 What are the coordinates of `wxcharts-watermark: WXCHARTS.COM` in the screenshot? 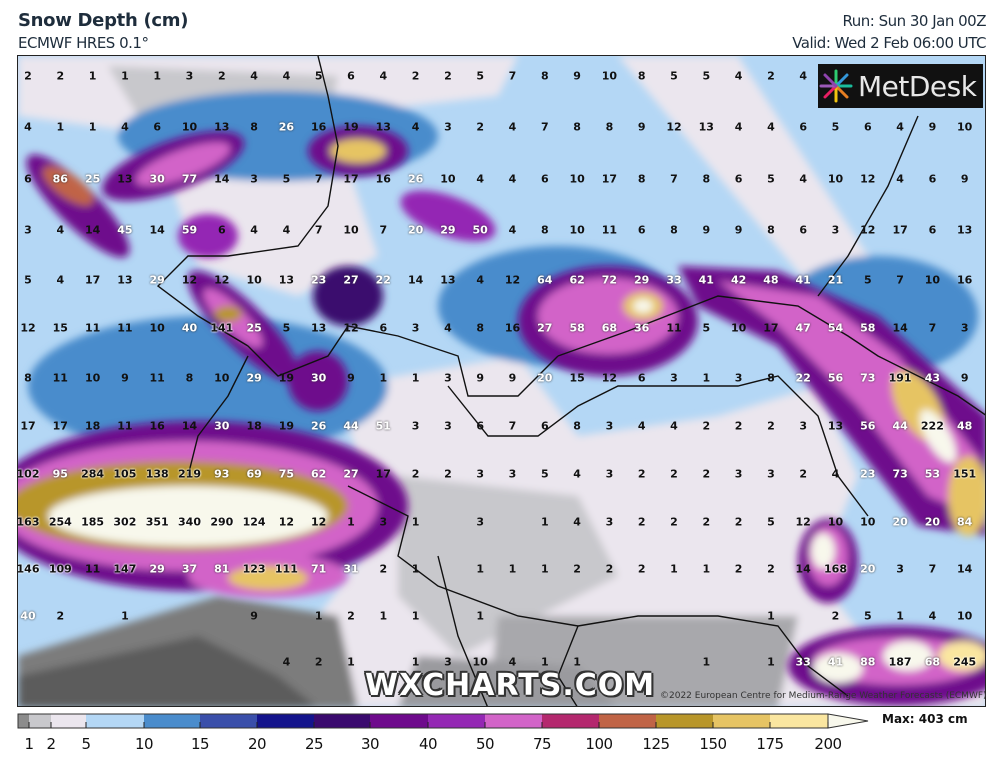 It's located at (510, 685).